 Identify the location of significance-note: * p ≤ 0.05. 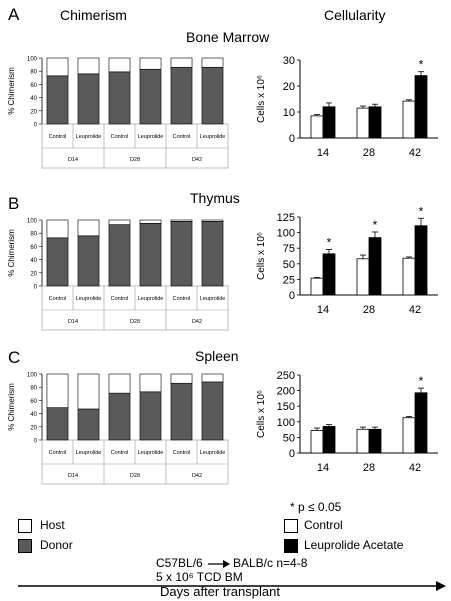
(316, 507).